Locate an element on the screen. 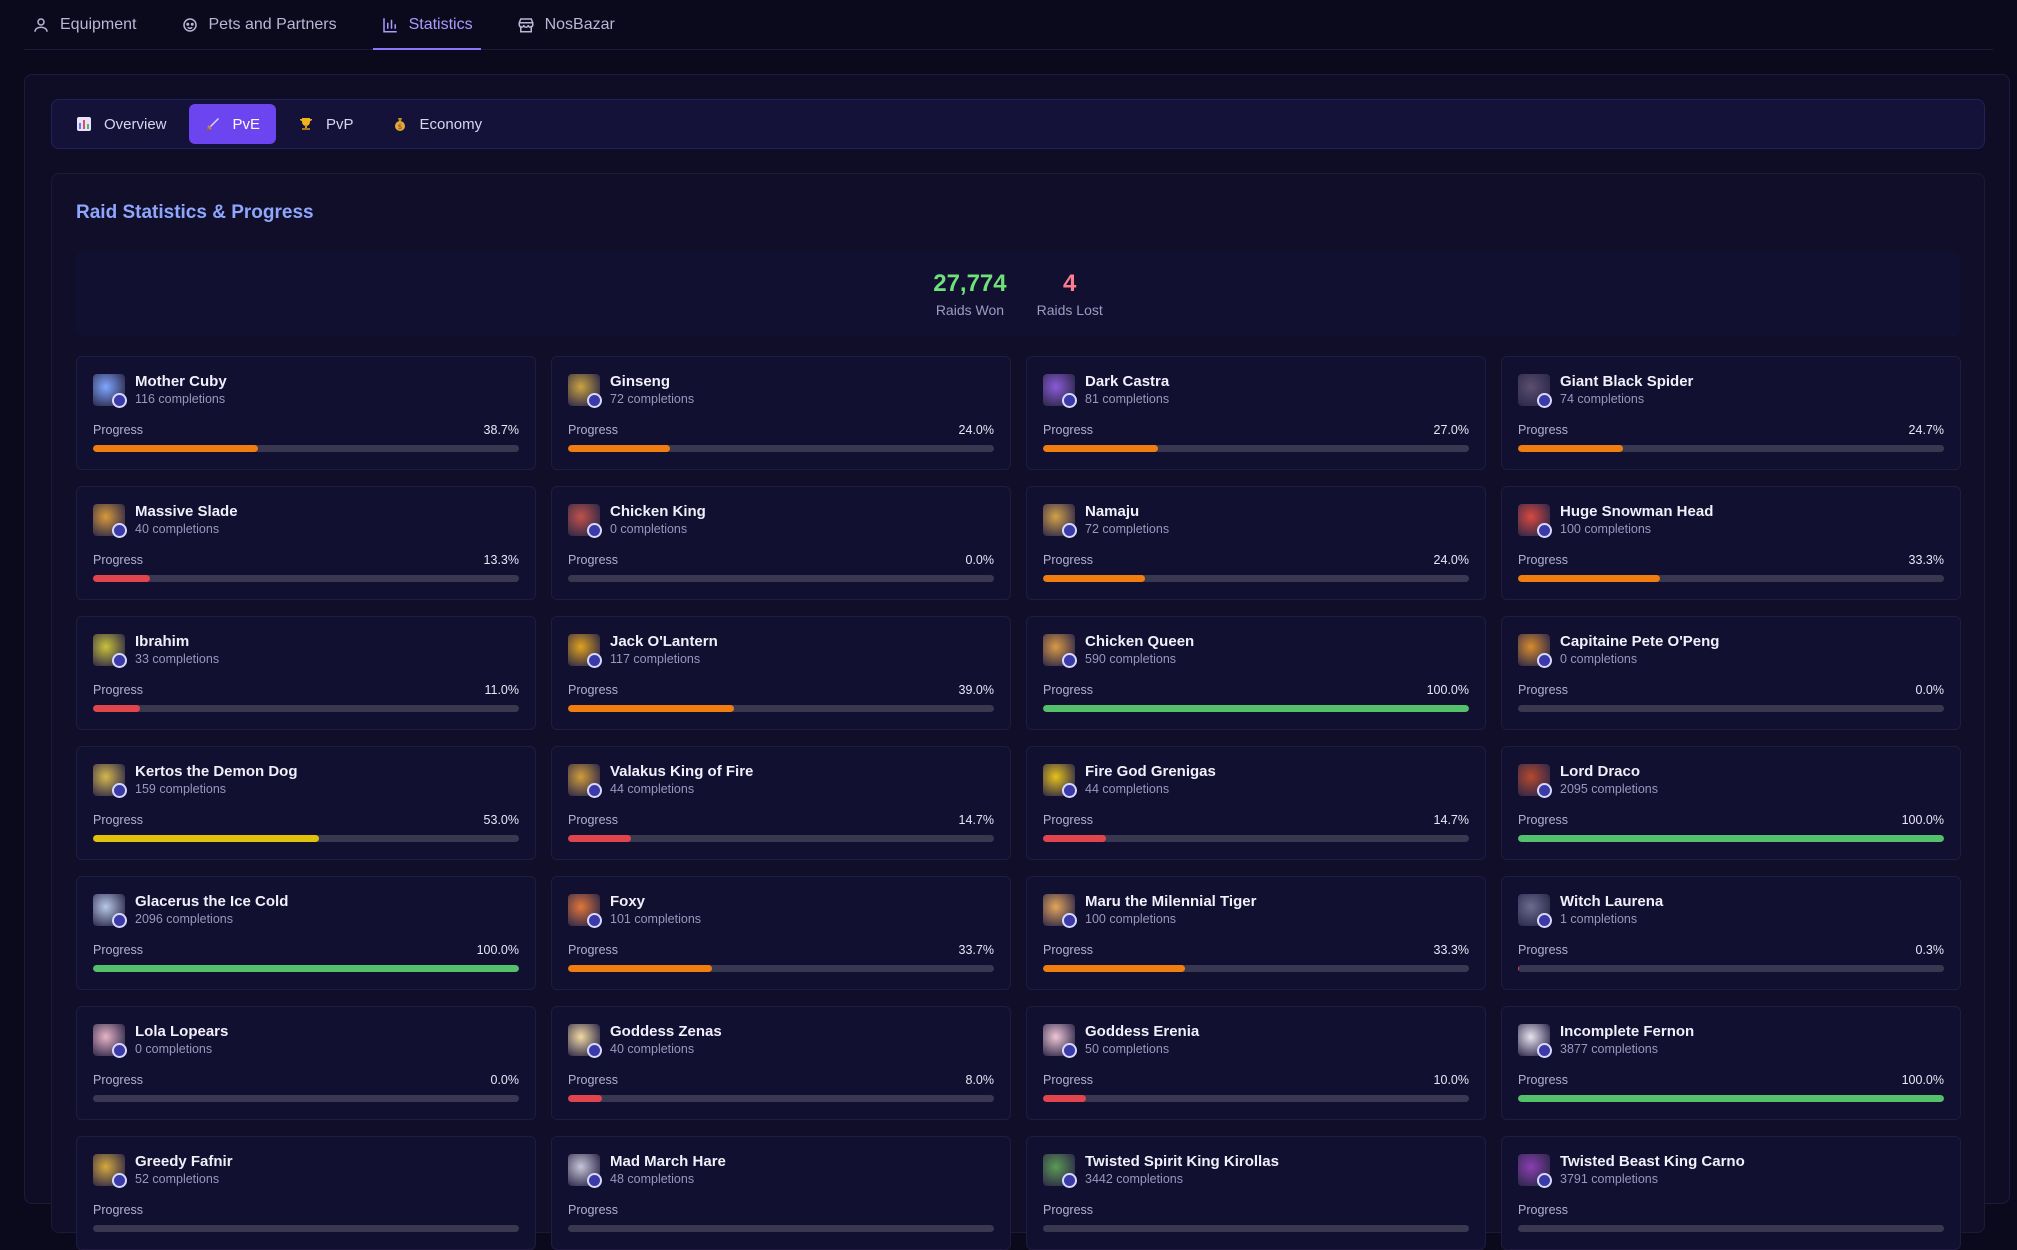 The width and height of the screenshot is (2017, 1250). carno-icon is located at coordinates (1535, 1170).